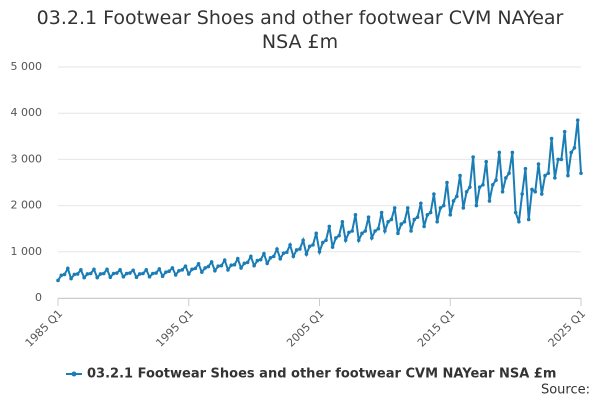 The height and width of the screenshot is (400, 600). I want to click on y-tick-label: 2 000, so click(27, 205).